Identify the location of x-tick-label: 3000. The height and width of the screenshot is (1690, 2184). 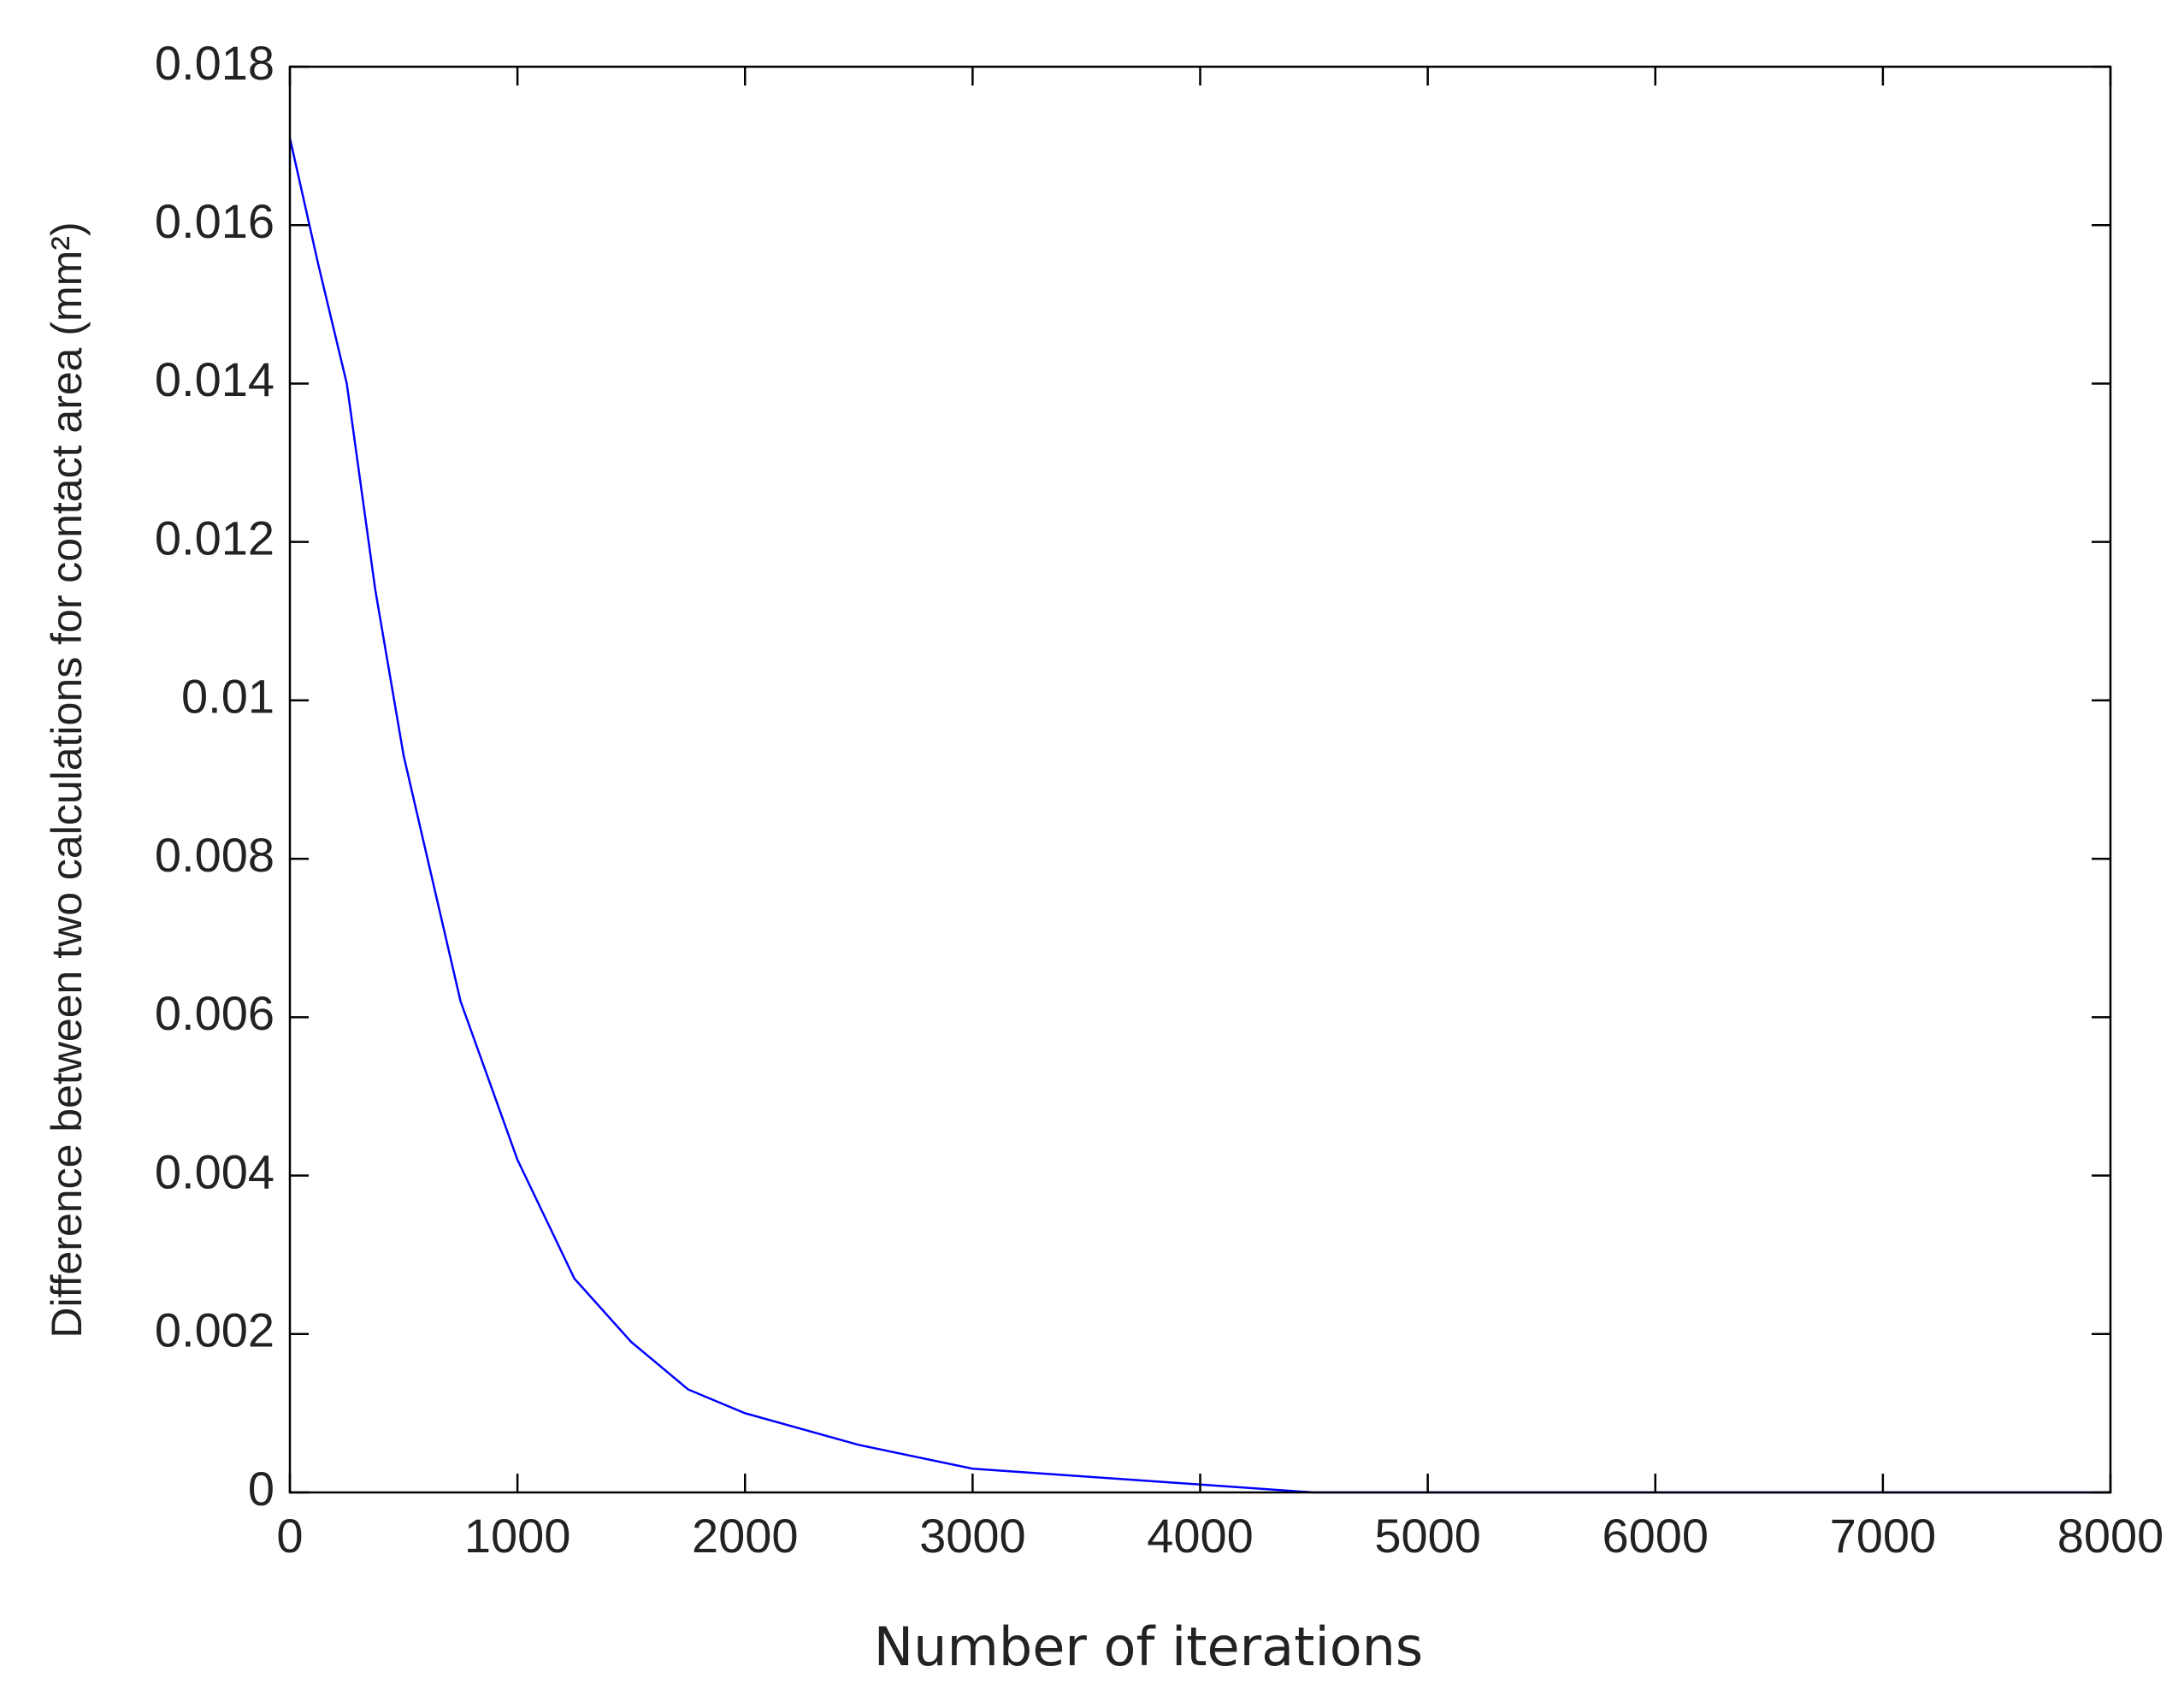
(973, 1536).